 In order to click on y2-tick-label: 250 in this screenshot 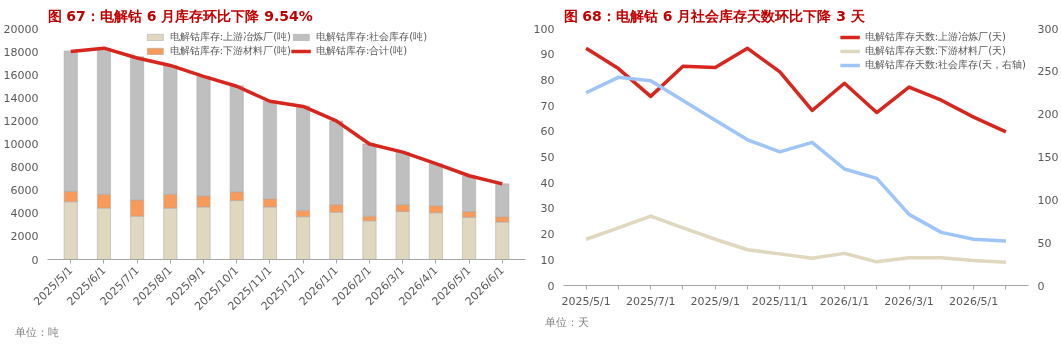, I will do `click(1048, 72)`.